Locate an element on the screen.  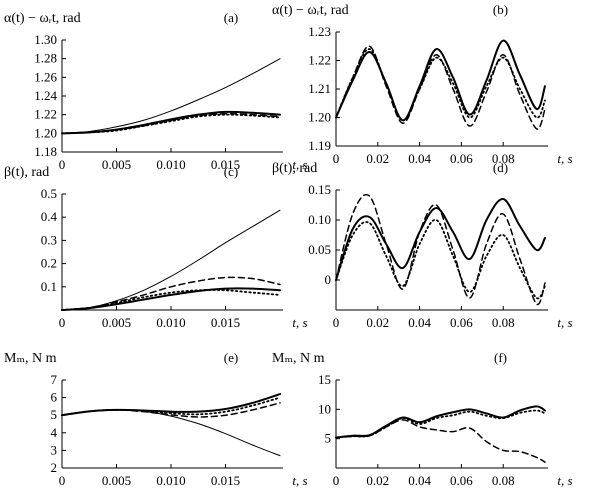
y-tick-label: 0.05 is located at coordinates (319, 249).